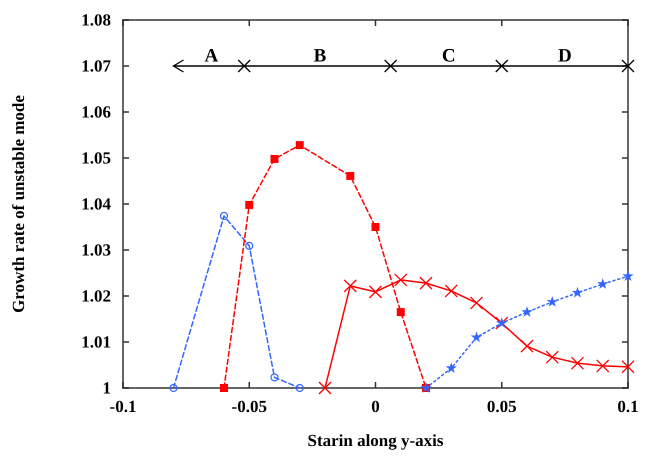 The height and width of the screenshot is (462, 653). What do you see at coordinates (96, 342) in the screenshot?
I see `y-tick-label: 1.01` at bounding box center [96, 342].